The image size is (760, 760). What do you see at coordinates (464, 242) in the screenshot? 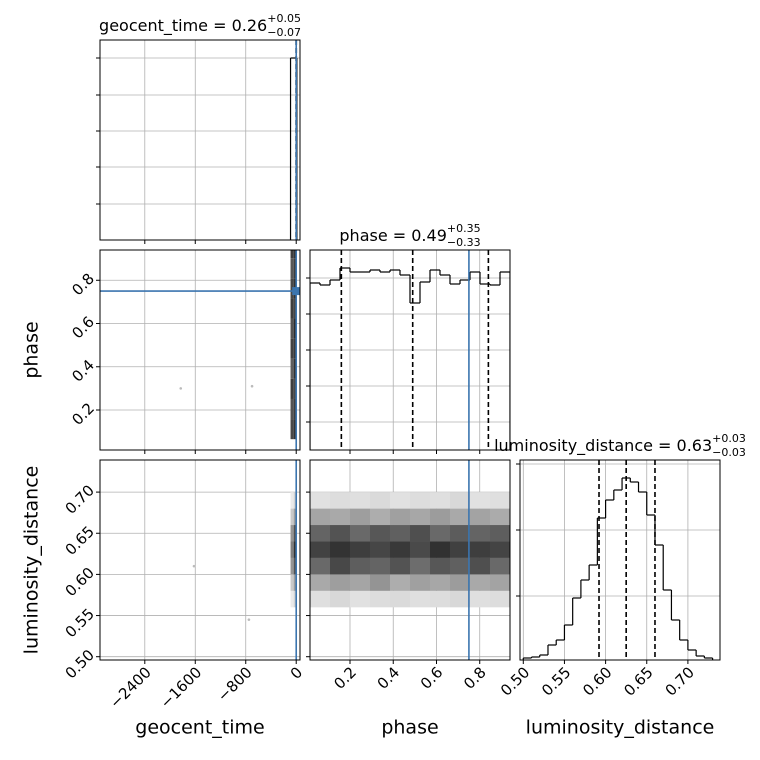
I see `title-lower: −0.33` at bounding box center [464, 242].